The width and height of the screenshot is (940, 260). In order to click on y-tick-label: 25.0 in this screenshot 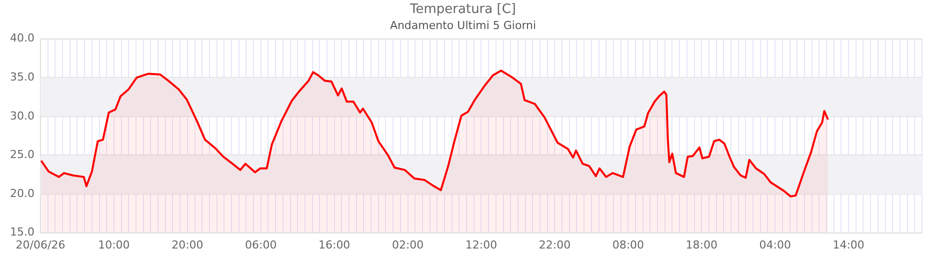, I will do `click(22, 155)`.